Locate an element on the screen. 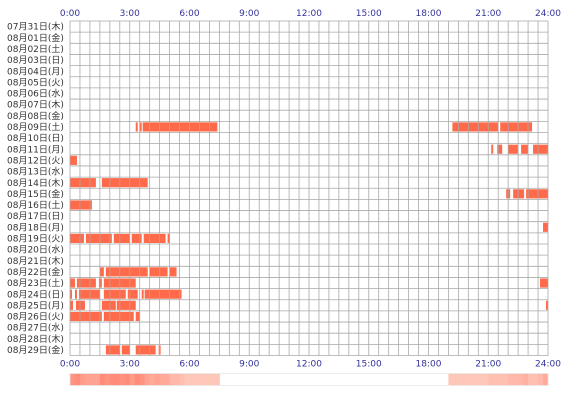 Image resolution: width=570 pixels, height=400 pixels. summary-bar-frame is located at coordinates (309, 379).